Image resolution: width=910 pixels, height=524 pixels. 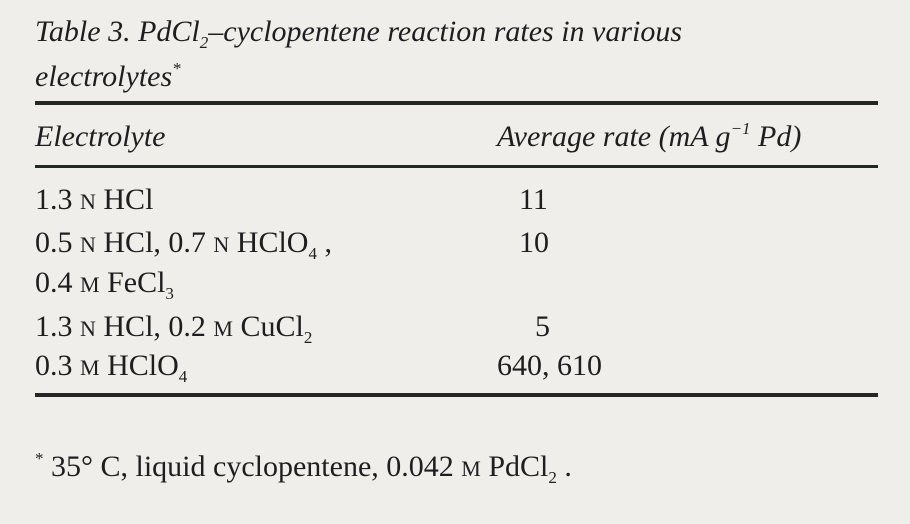 I want to click on electrolyte-text: 2, so click(x=308, y=337).